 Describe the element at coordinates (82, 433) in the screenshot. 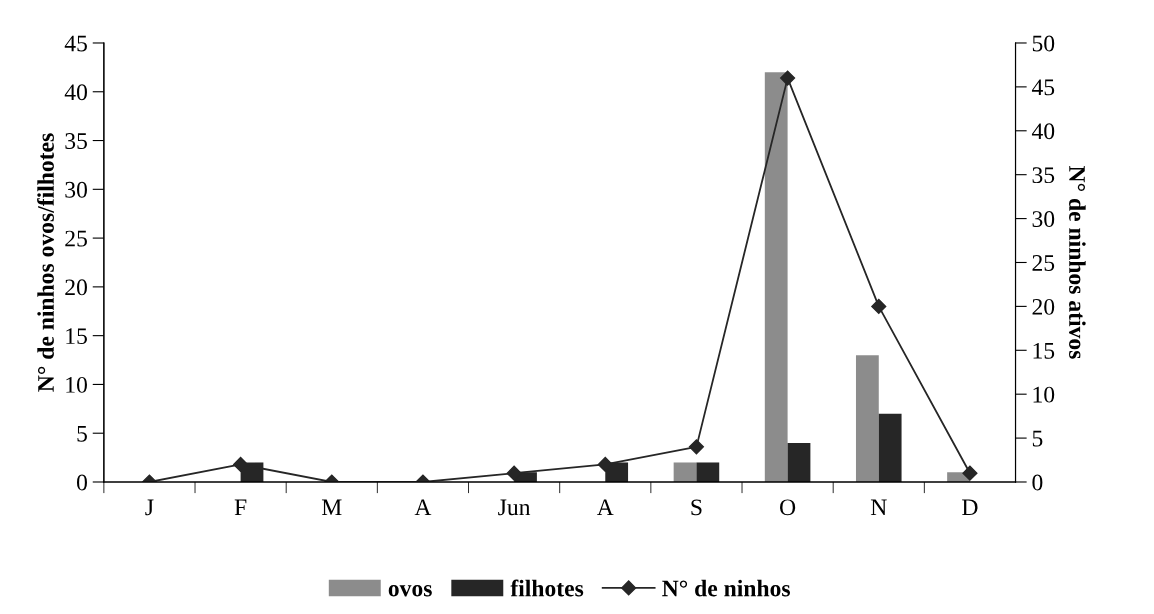

I see `y-tick-label: 5` at that location.